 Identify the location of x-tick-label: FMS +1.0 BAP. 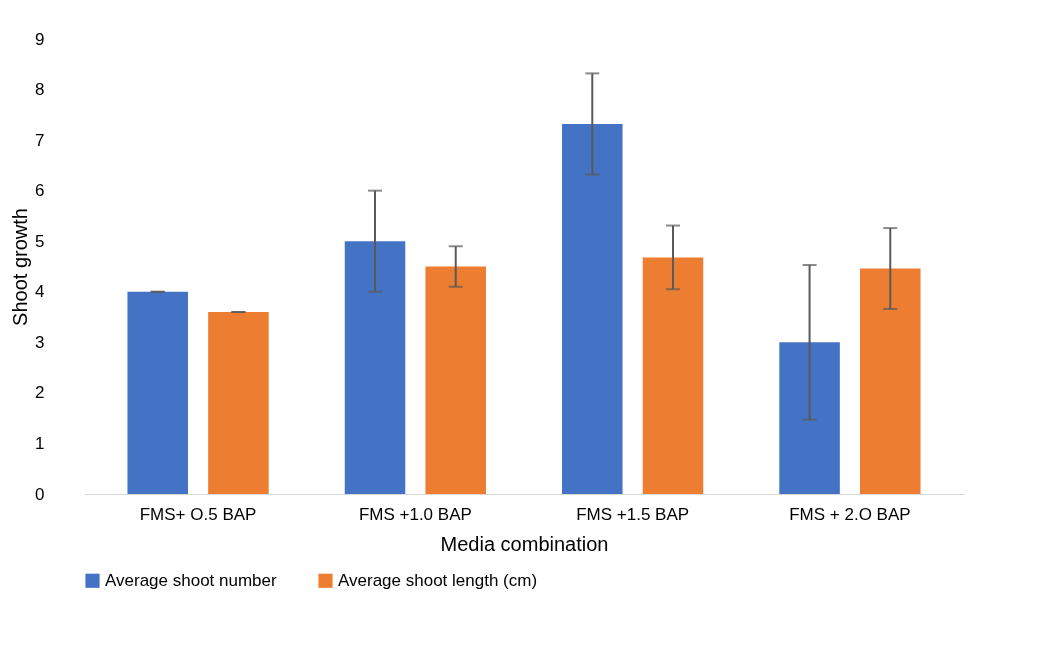
(415, 514).